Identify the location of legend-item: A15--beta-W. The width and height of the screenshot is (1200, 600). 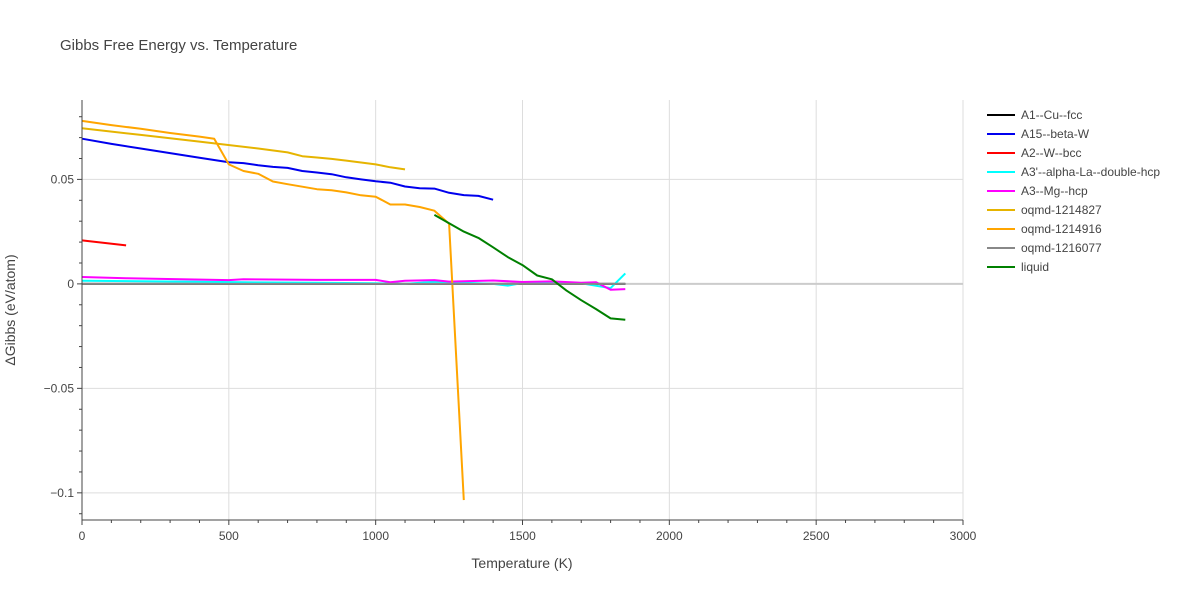
(1038, 134).